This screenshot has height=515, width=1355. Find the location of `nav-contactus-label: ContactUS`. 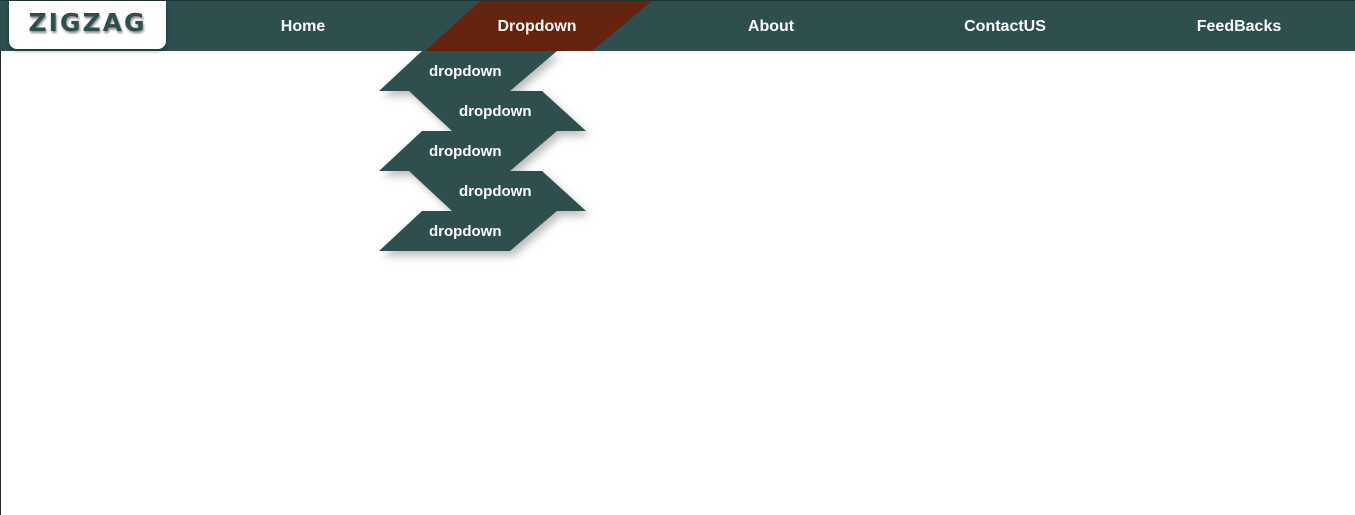

nav-contactus-label: ContactUS is located at coordinates (1005, 26).